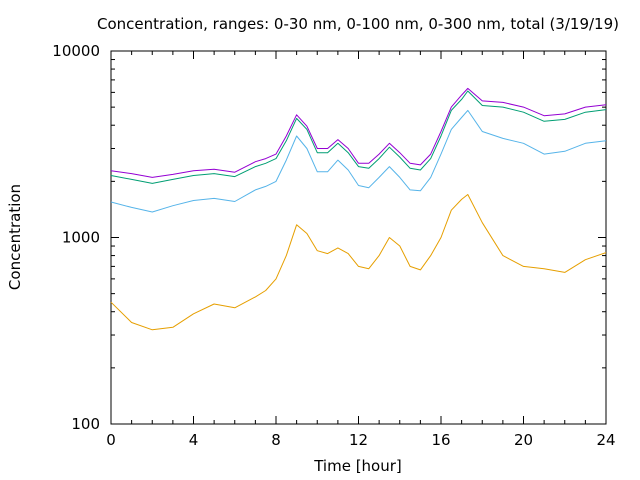  What do you see at coordinates (605, 440) in the screenshot?
I see `x-tick-label: 24` at bounding box center [605, 440].